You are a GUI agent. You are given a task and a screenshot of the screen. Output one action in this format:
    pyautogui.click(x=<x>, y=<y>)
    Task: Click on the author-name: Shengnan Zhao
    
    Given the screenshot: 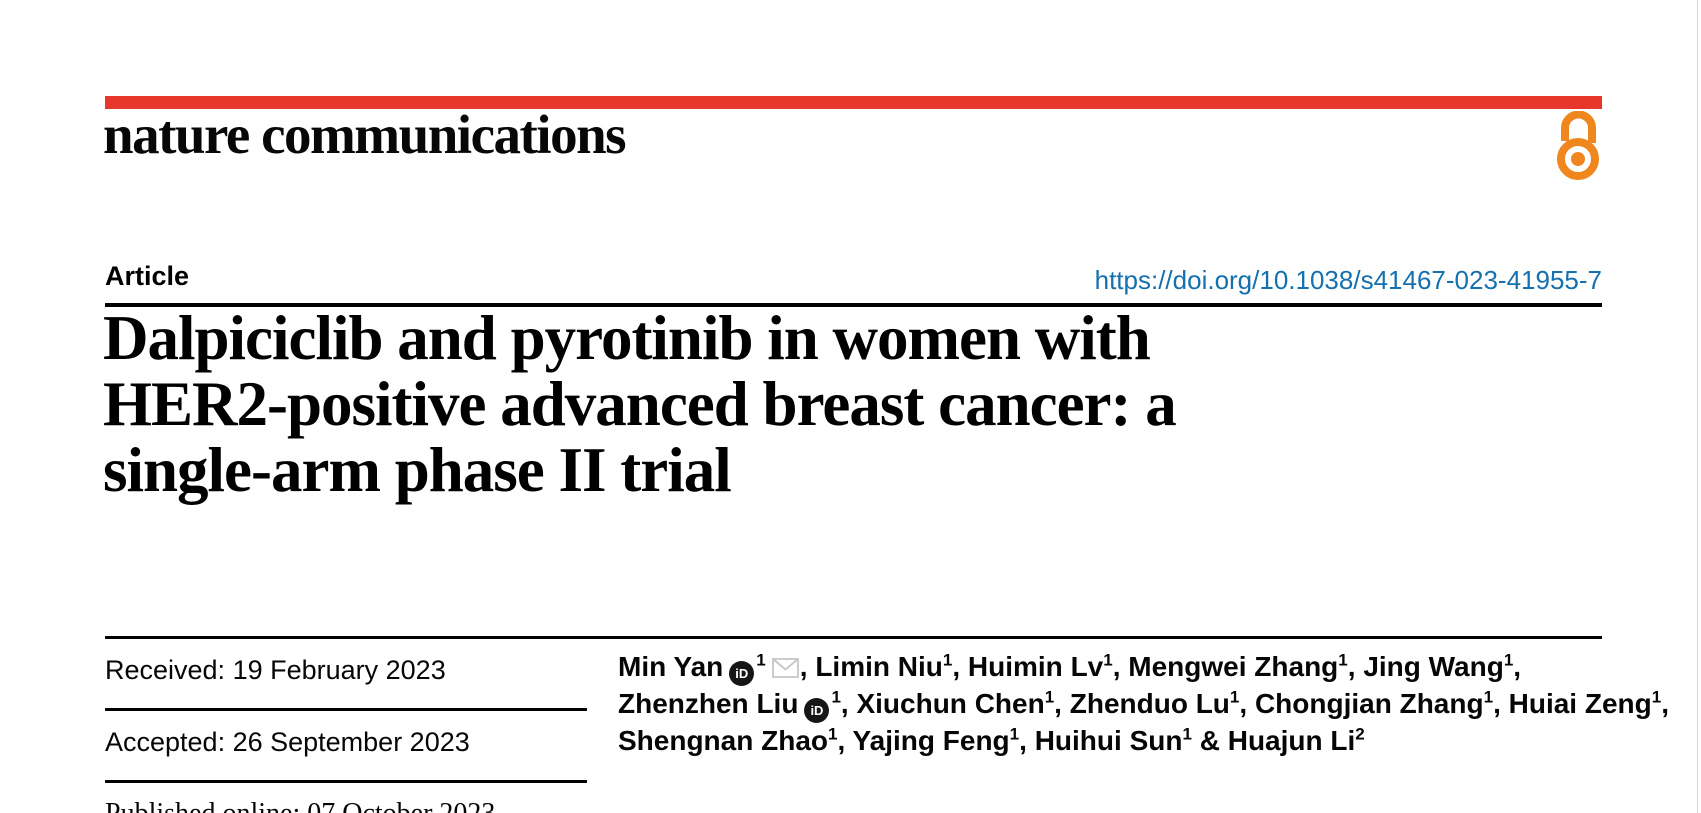 What is the action you would take?
    pyautogui.click(x=723, y=740)
    